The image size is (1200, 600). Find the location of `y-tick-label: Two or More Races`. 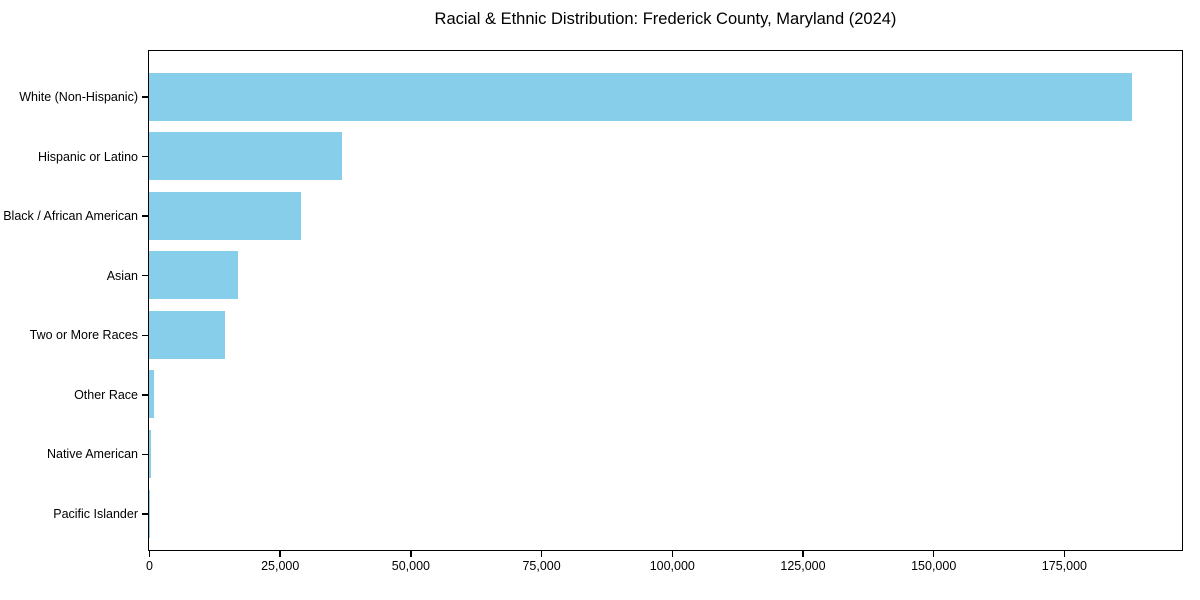

y-tick-label: Two or More Races is located at coordinates (83, 335).